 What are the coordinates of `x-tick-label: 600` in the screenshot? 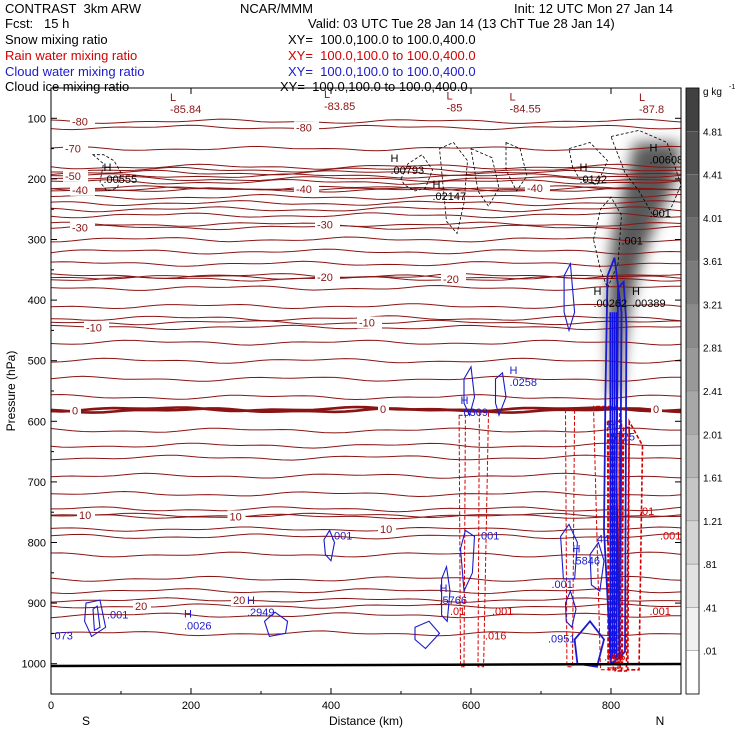 It's located at (471, 706).